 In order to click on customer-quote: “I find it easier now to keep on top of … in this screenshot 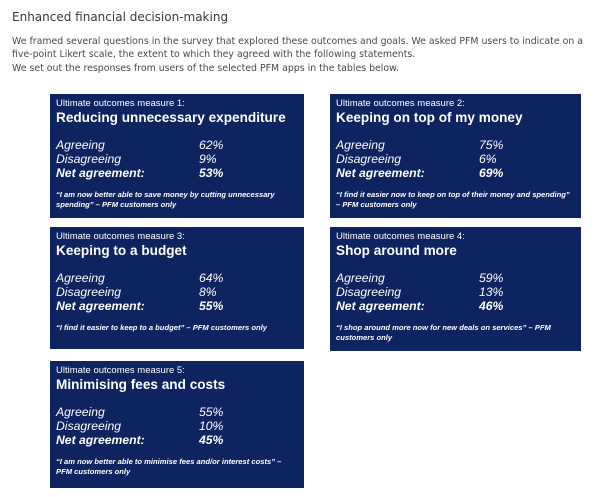, I will do `click(453, 199)`.